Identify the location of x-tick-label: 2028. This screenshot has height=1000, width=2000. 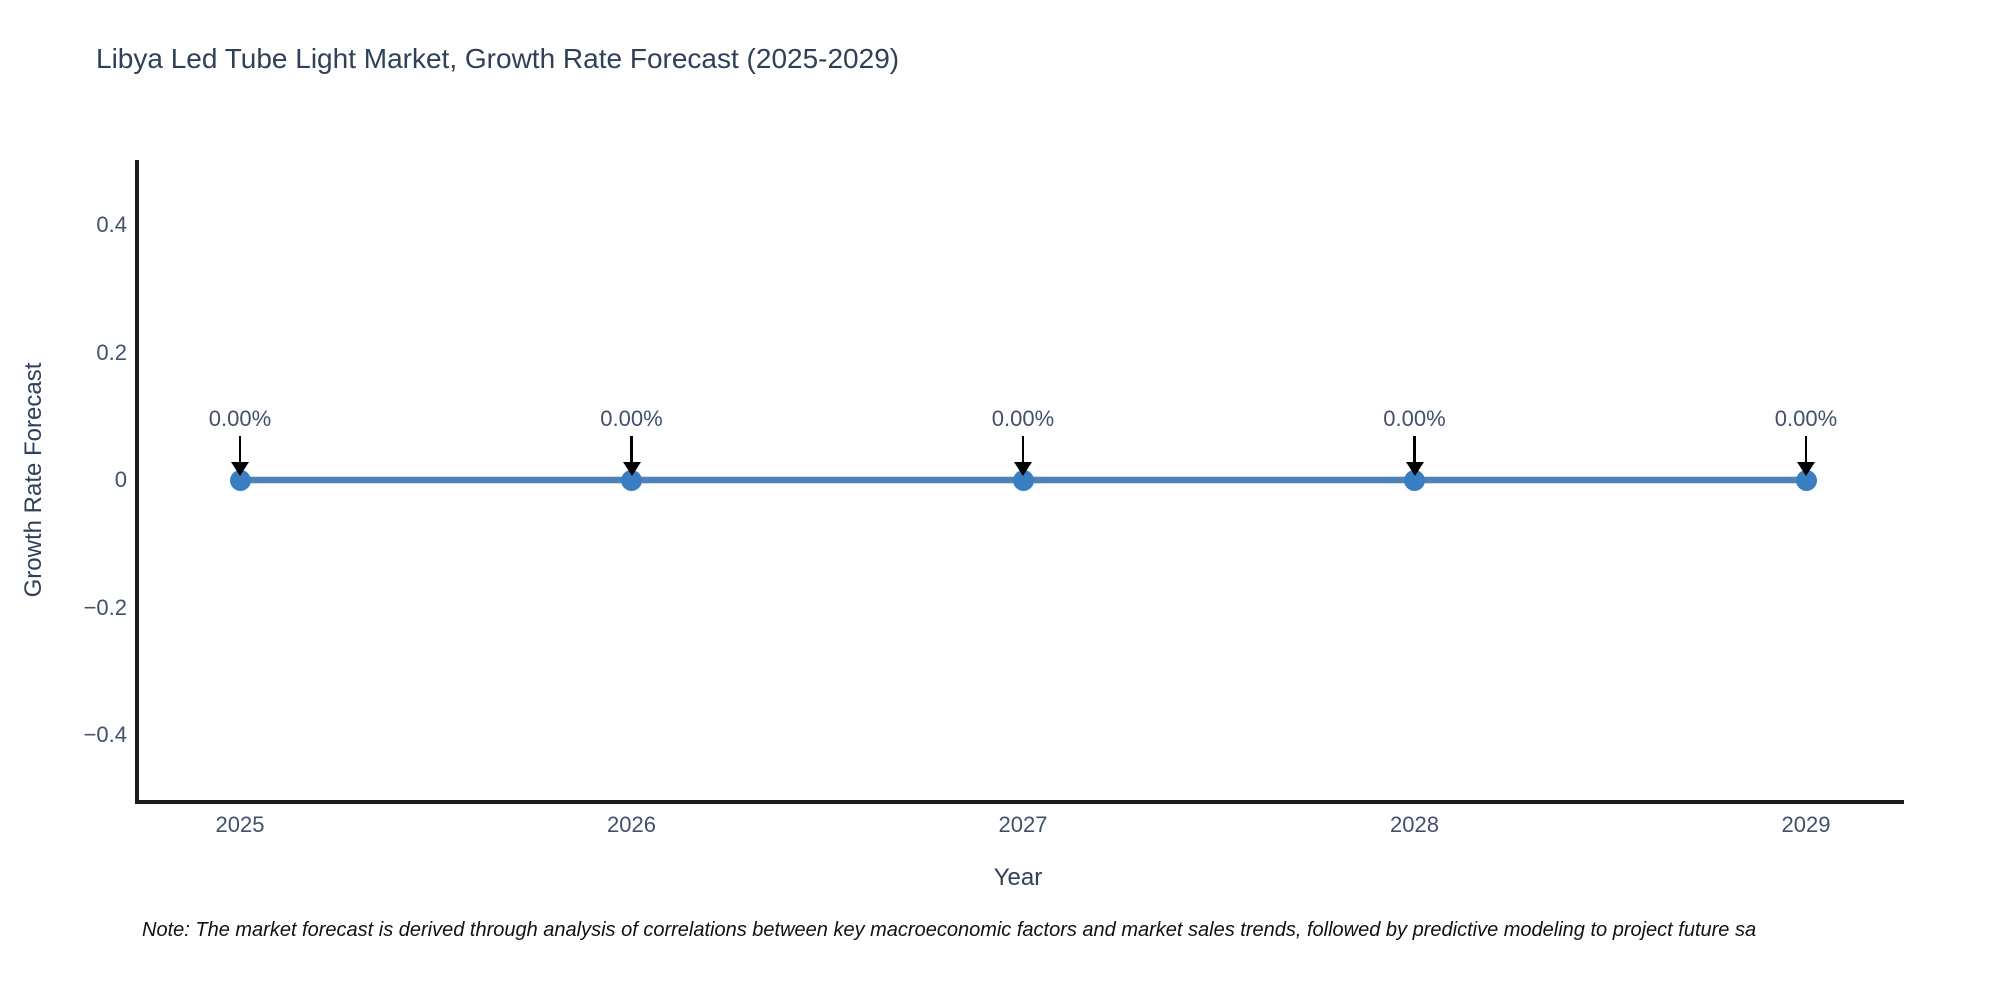
(1414, 824).